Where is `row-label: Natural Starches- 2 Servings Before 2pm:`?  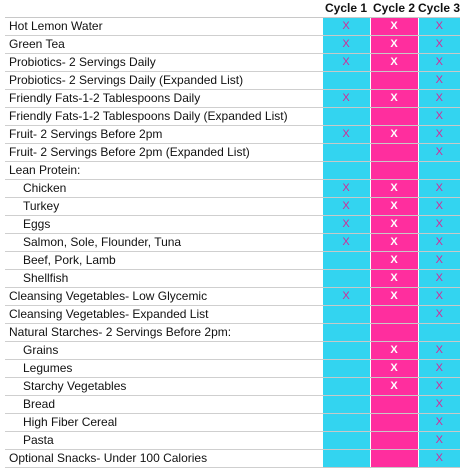
row-label: Natural Starches- 2 Servings Before 2pm: is located at coordinates (163, 332).